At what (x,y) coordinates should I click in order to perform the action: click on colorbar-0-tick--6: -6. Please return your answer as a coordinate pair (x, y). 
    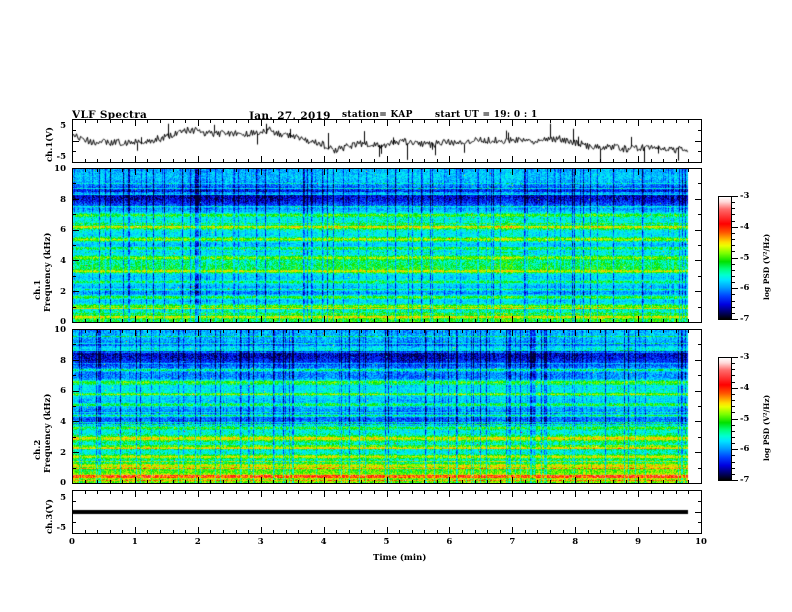
    Looking at the image, I should click on (745, 288).